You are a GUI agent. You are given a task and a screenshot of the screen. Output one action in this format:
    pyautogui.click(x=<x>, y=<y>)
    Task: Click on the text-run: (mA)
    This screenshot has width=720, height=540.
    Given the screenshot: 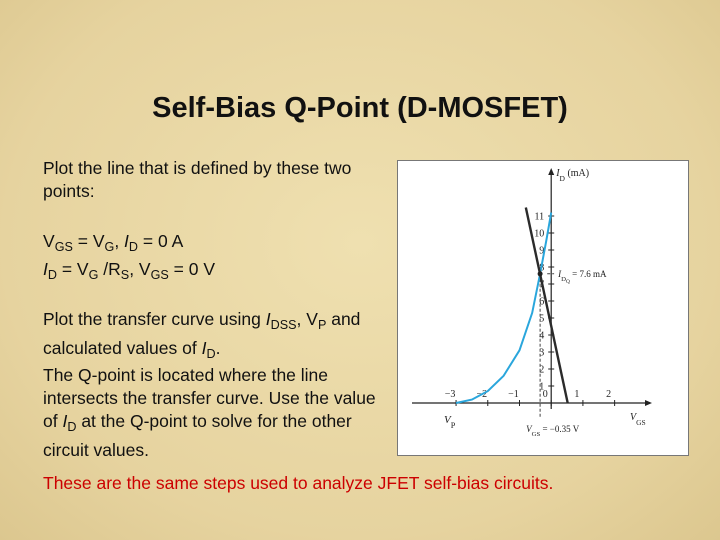 What is the action you would take?
    pyautogui.click(x=577, y=173)
    